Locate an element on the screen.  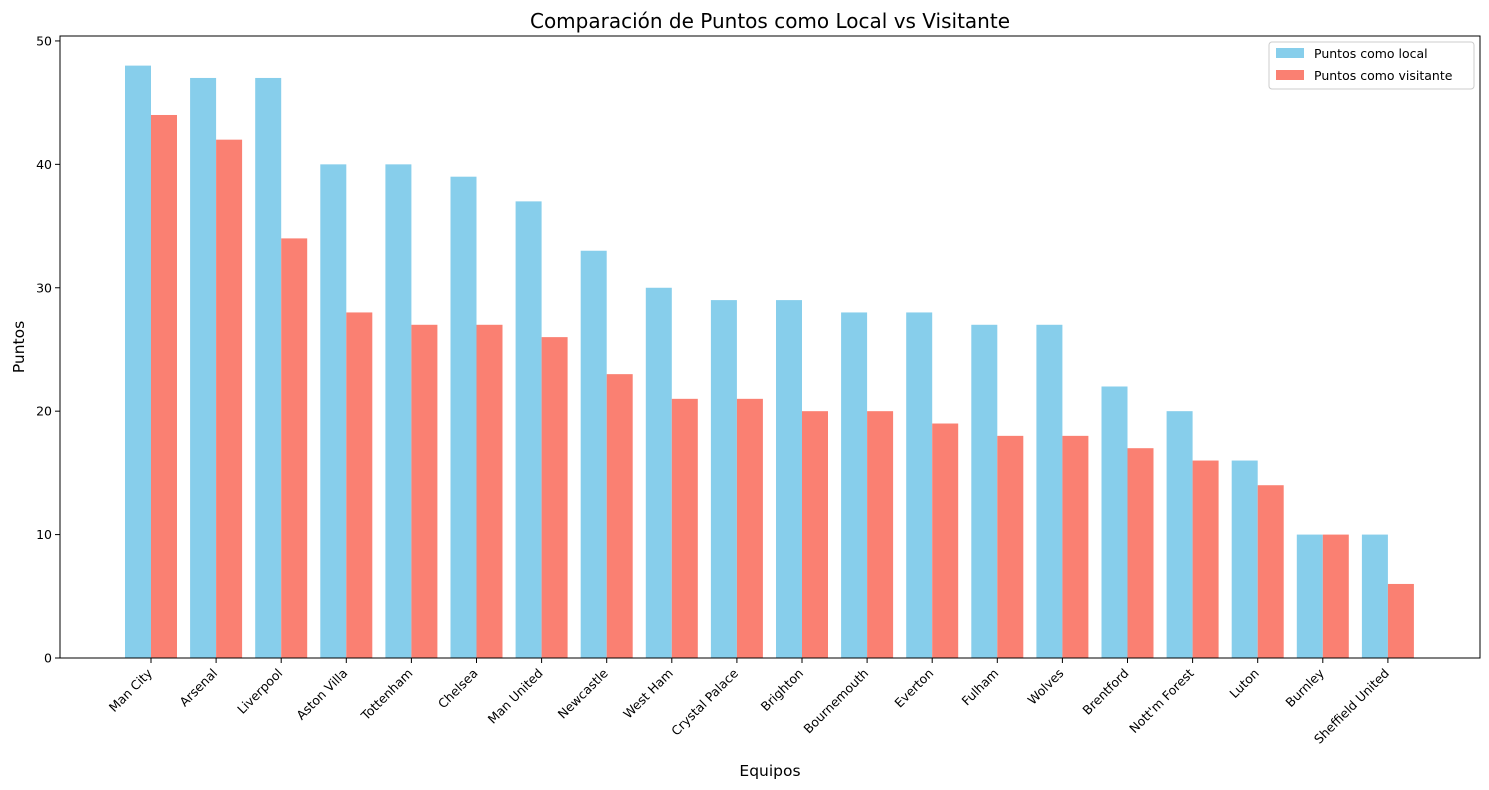
y-tick-label-3: 30 is located at coordinates (44, 287).